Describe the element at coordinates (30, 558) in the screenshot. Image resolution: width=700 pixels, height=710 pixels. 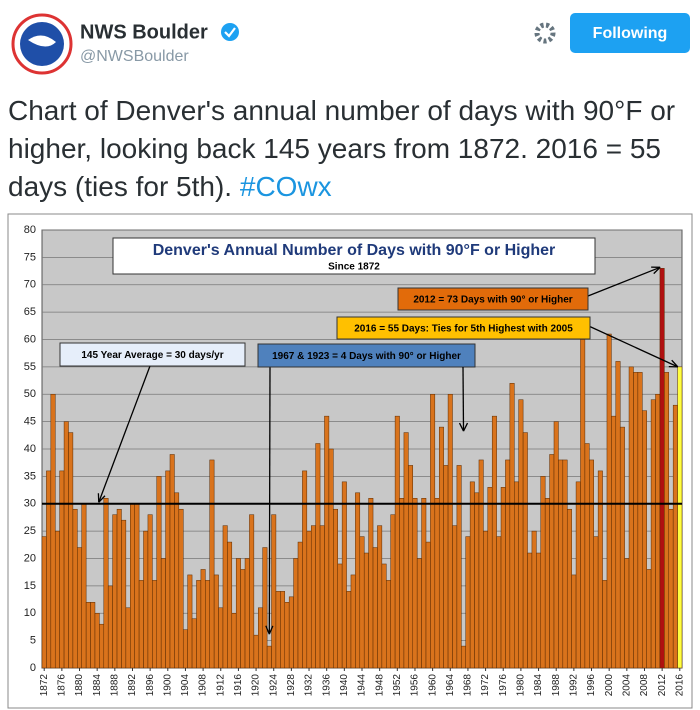
I see `y-tick-label: 20` at that location.